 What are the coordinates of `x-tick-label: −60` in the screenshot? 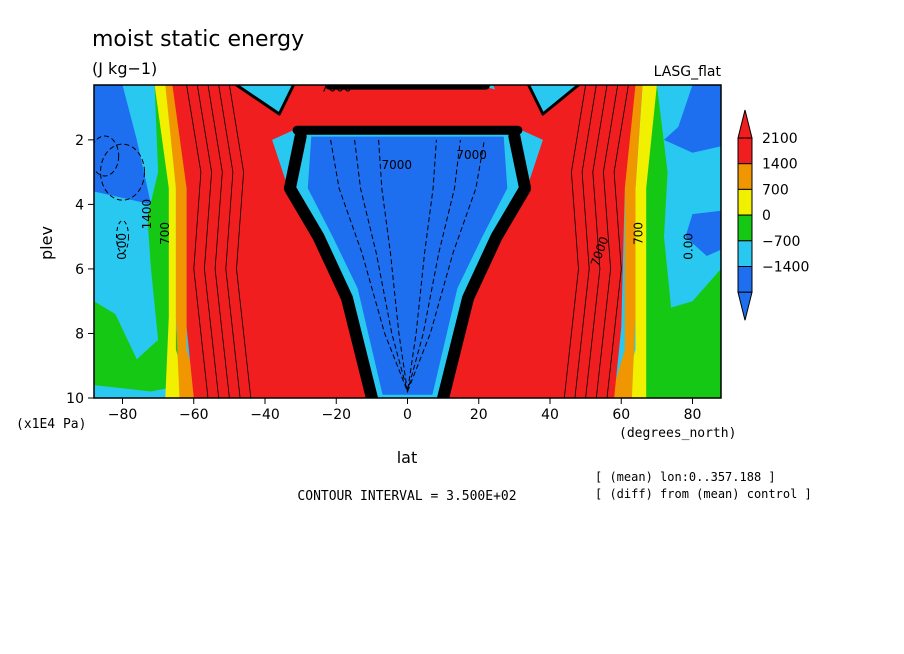 It's located at (194, 415).